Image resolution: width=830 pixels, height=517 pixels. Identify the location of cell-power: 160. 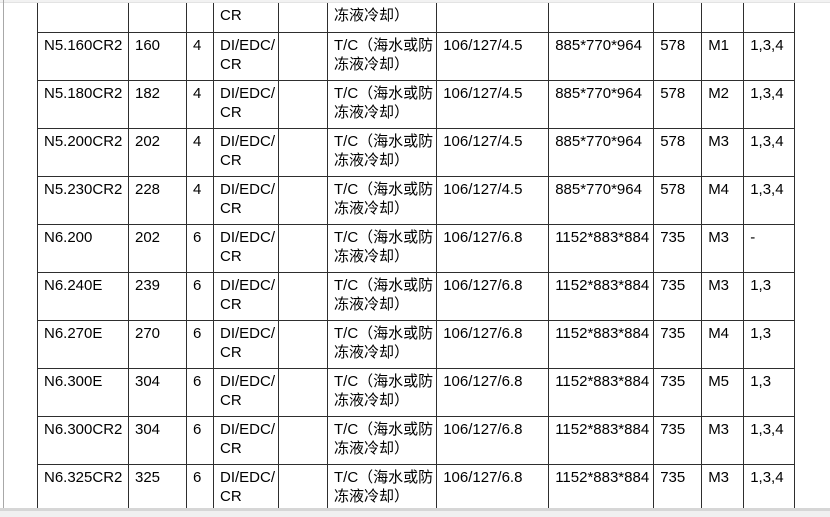
(157, 56).